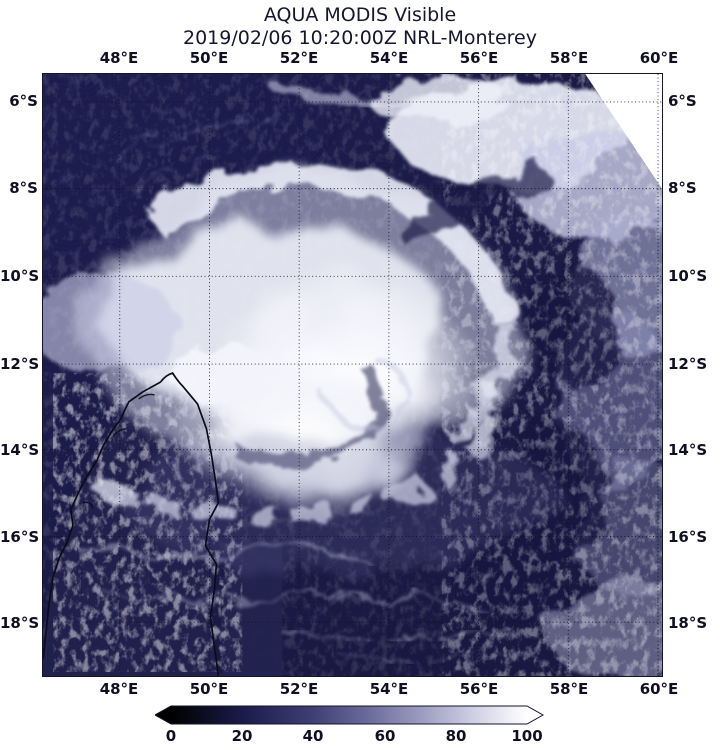 This screenshot has height=750, width=720. Describe the element at coordinates (659, 58) in the screenshot. I see `lon-tick-top-60e: 60°E` at that location.